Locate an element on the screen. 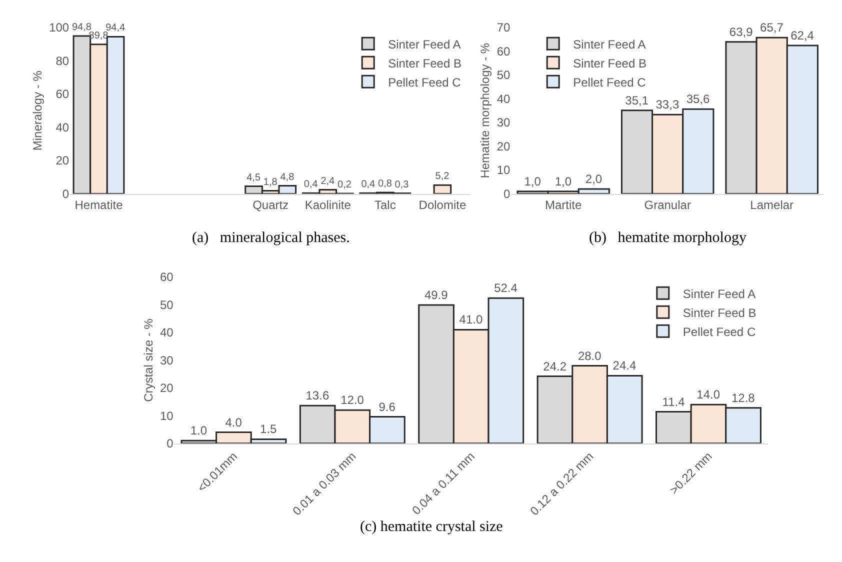  data-label: 52.4 is located at coordinates (506, 288).